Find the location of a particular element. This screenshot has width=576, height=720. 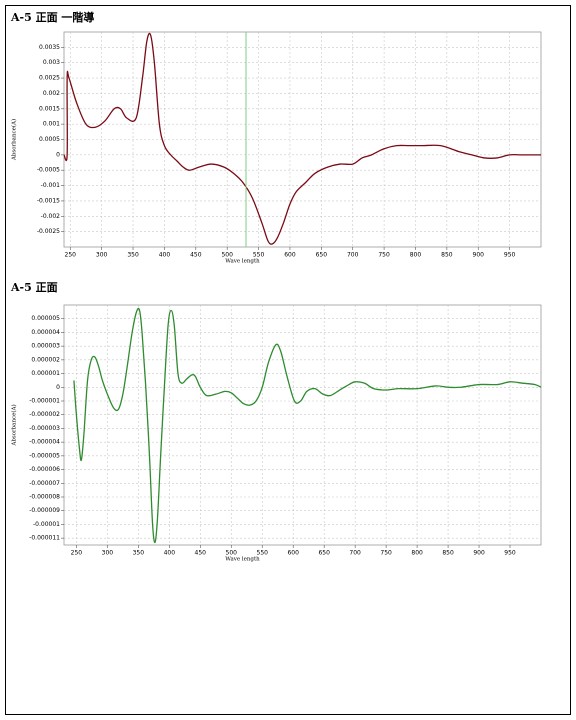

y-tick-label: 0.000004 is located at coordinates (45, 332).